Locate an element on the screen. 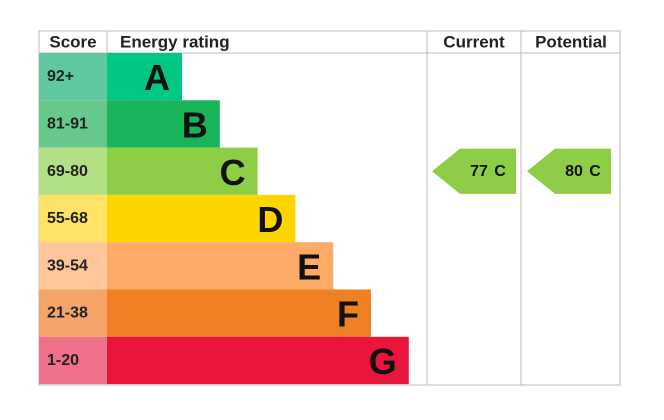 This screenshot has height=420, width=664. band-letter: D is located at coordinates (270, 219).